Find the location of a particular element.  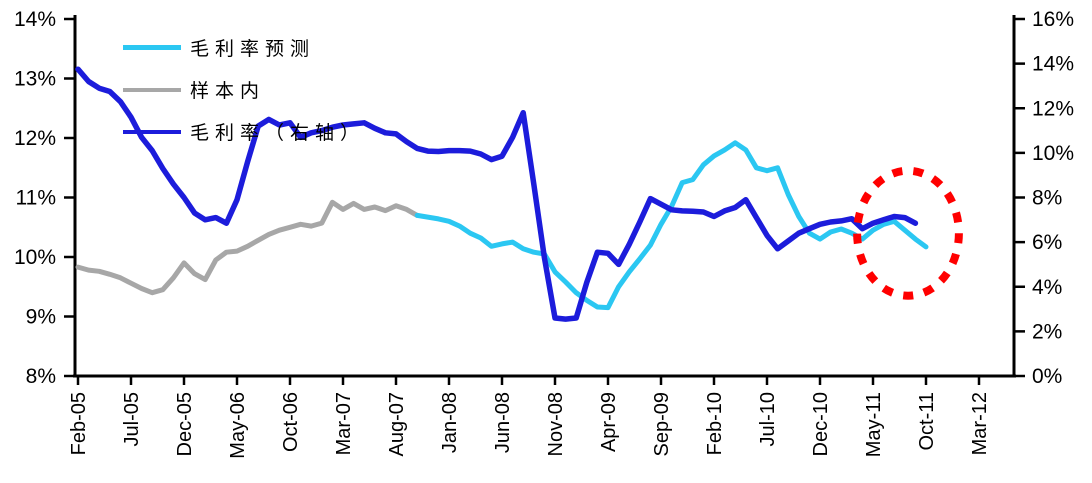

right-tick-label: 6% is located at coordinates (1047, 242).